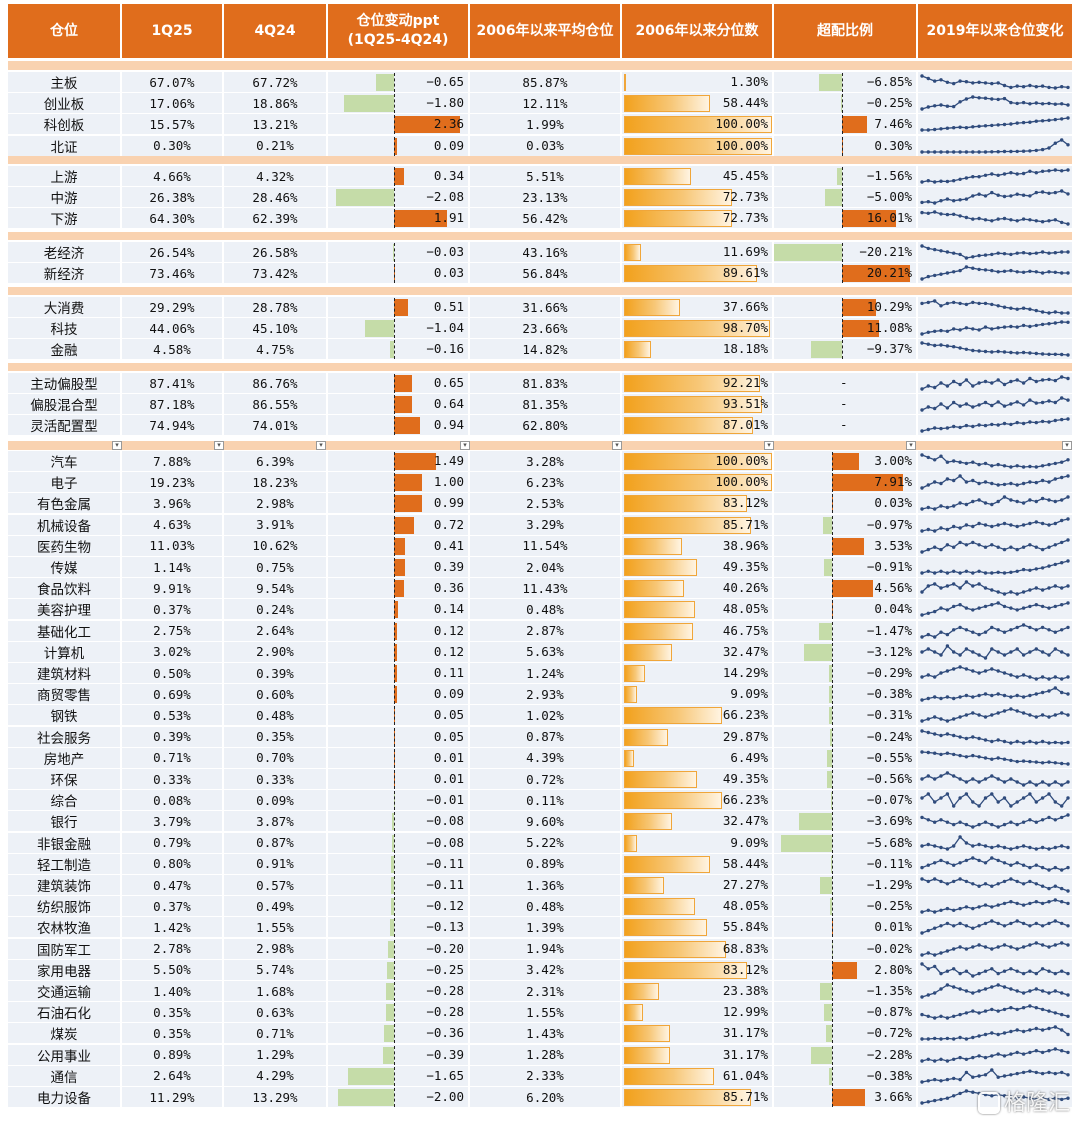 The image size is (1080, 1123). Describe the element at coordinates (399, 567) in the screenshot. I see `change-bar-positive` at that location.